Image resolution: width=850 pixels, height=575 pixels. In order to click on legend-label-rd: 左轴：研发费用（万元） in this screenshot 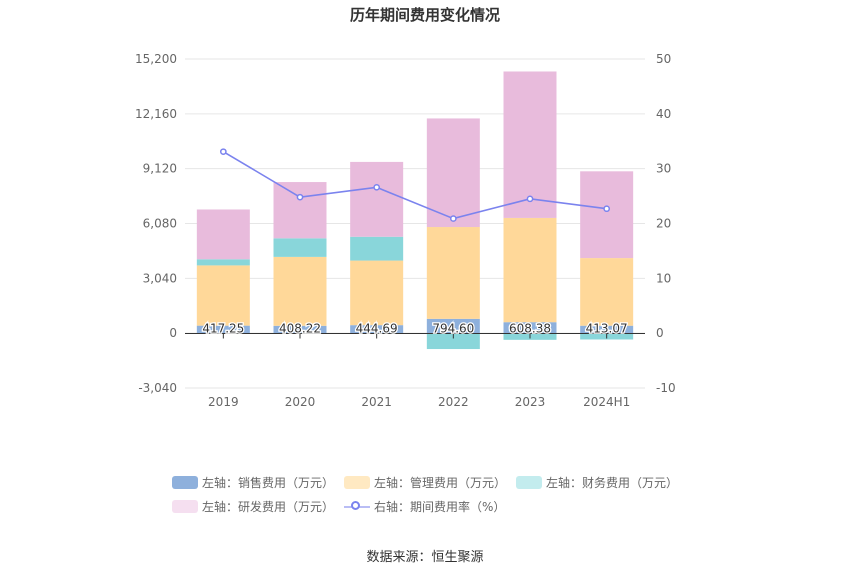, I will do `click(268, 506)`.